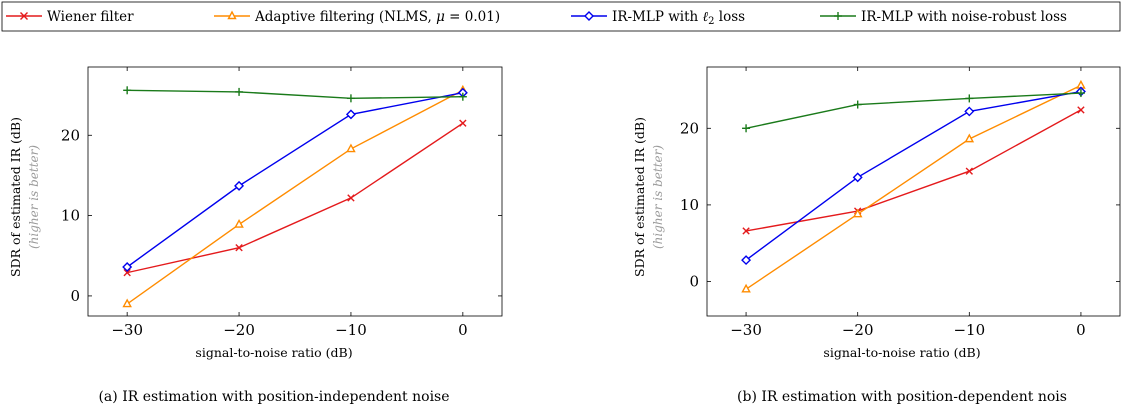  Describe the element at coordinates (658, 197) in the screenshot. I see `y-axis-note-b: (higher is better)` at that location.